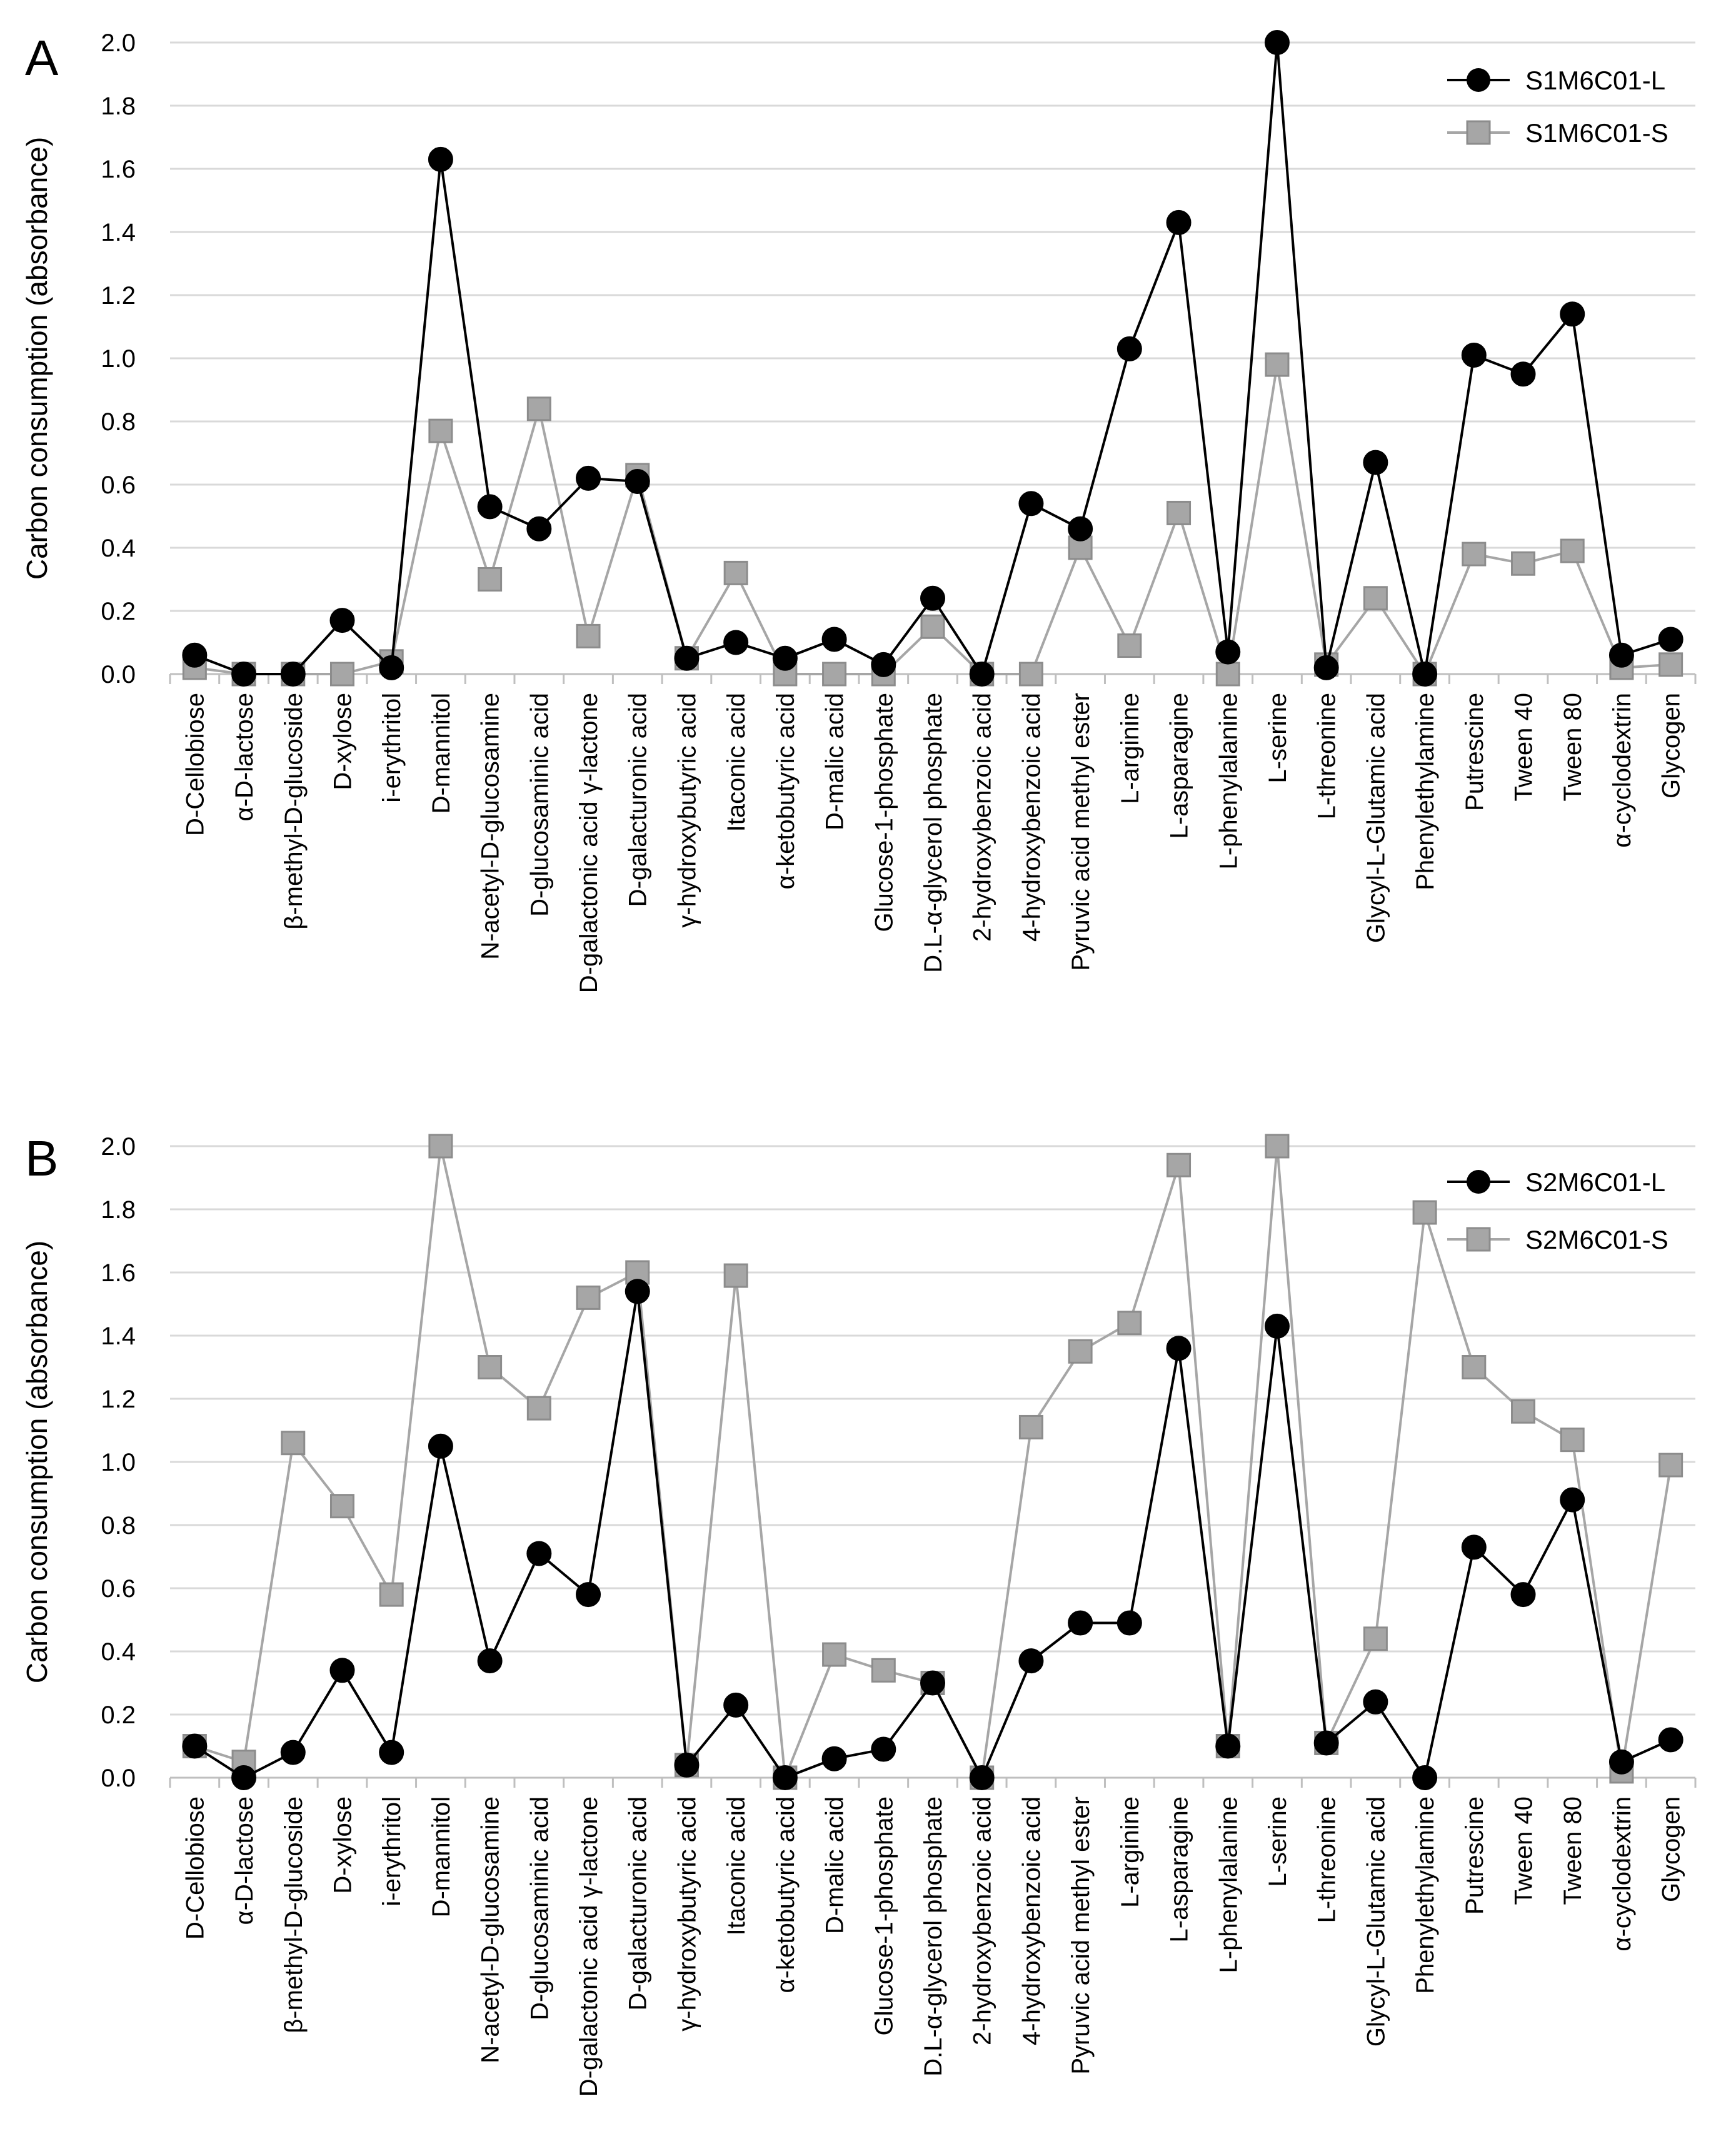 The width and height of the screenshot is (1716, 2156). I want to click on x-tick-label: L-phenylalanine, so click(1228, 1884).